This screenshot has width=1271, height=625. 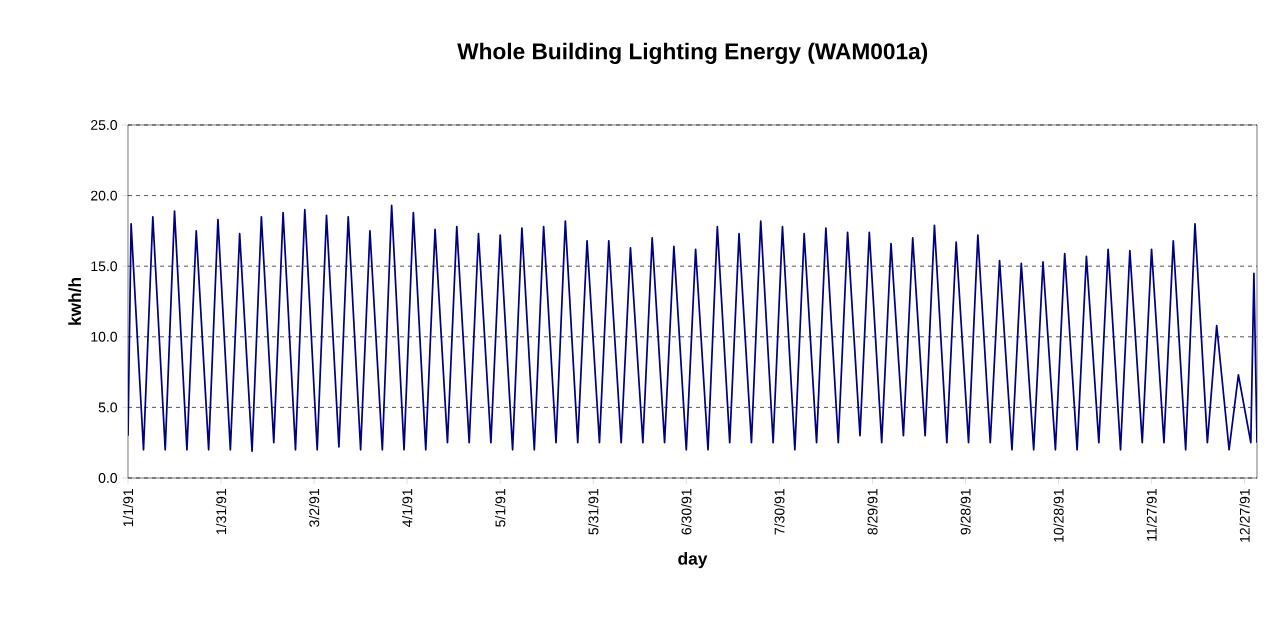 I want to click on x-tick-label: 5/31/91, so click(x=593, y=512).